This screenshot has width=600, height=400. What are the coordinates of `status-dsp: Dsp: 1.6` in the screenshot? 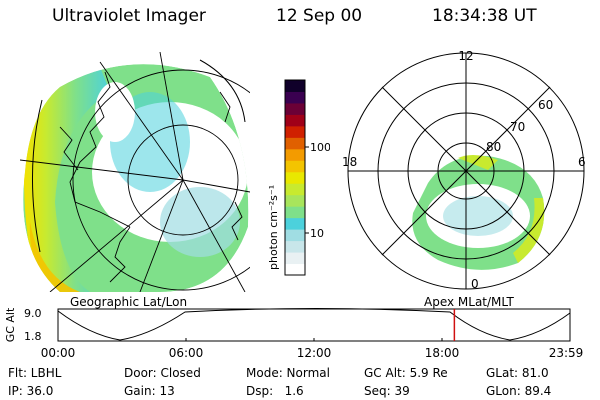 It's located at (275, 391).